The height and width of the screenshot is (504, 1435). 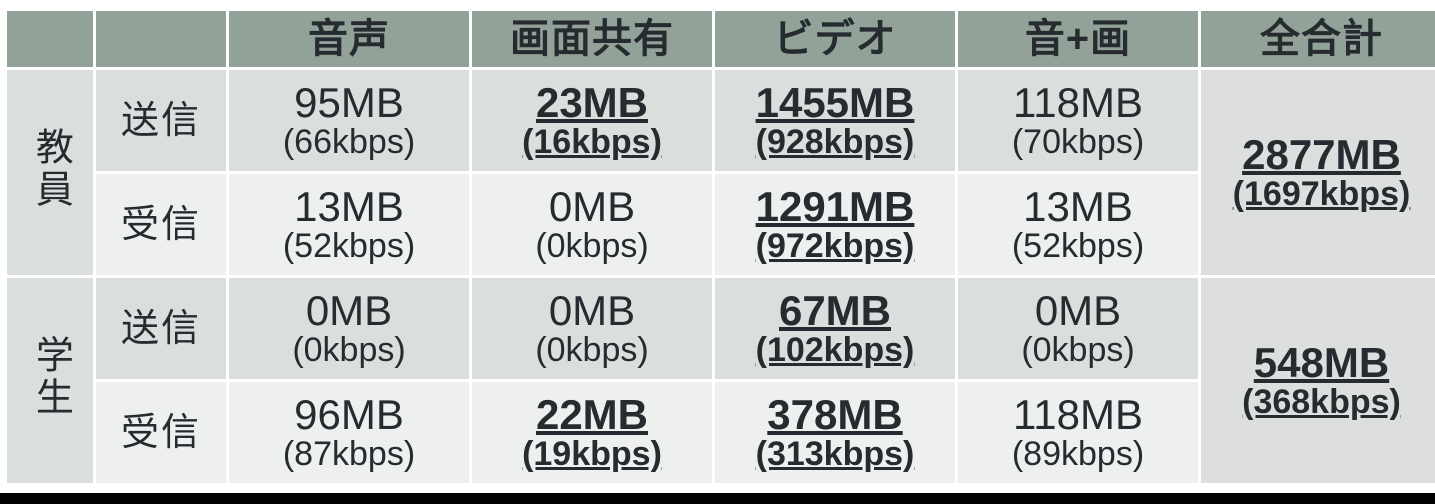 I want to click on cell-content: 118MB (70kbps), so click(x=1078, y=120).